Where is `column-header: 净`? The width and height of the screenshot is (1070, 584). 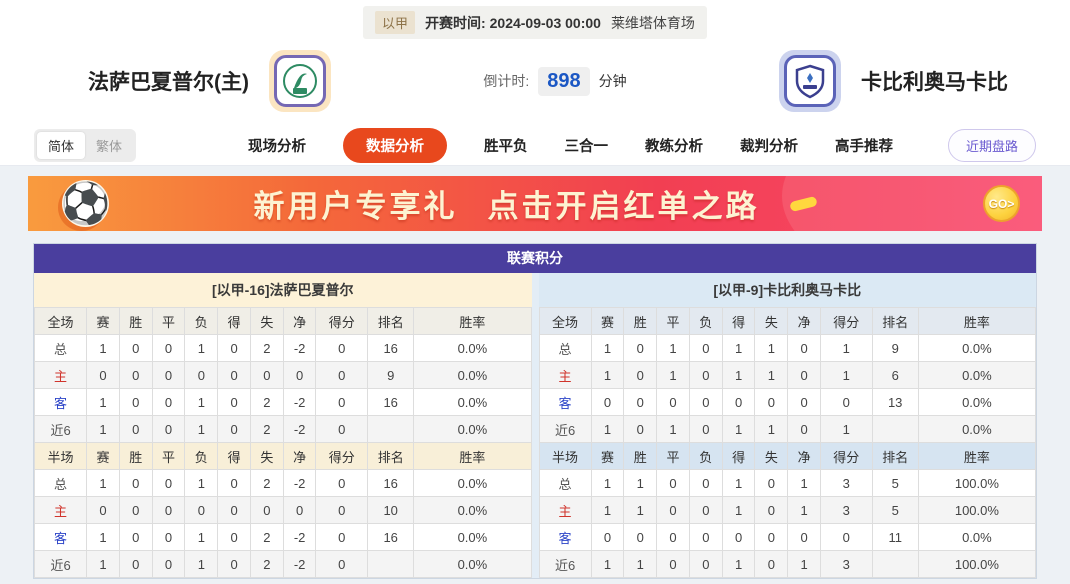 column-header: 净 is located at coordinates (299, 456).